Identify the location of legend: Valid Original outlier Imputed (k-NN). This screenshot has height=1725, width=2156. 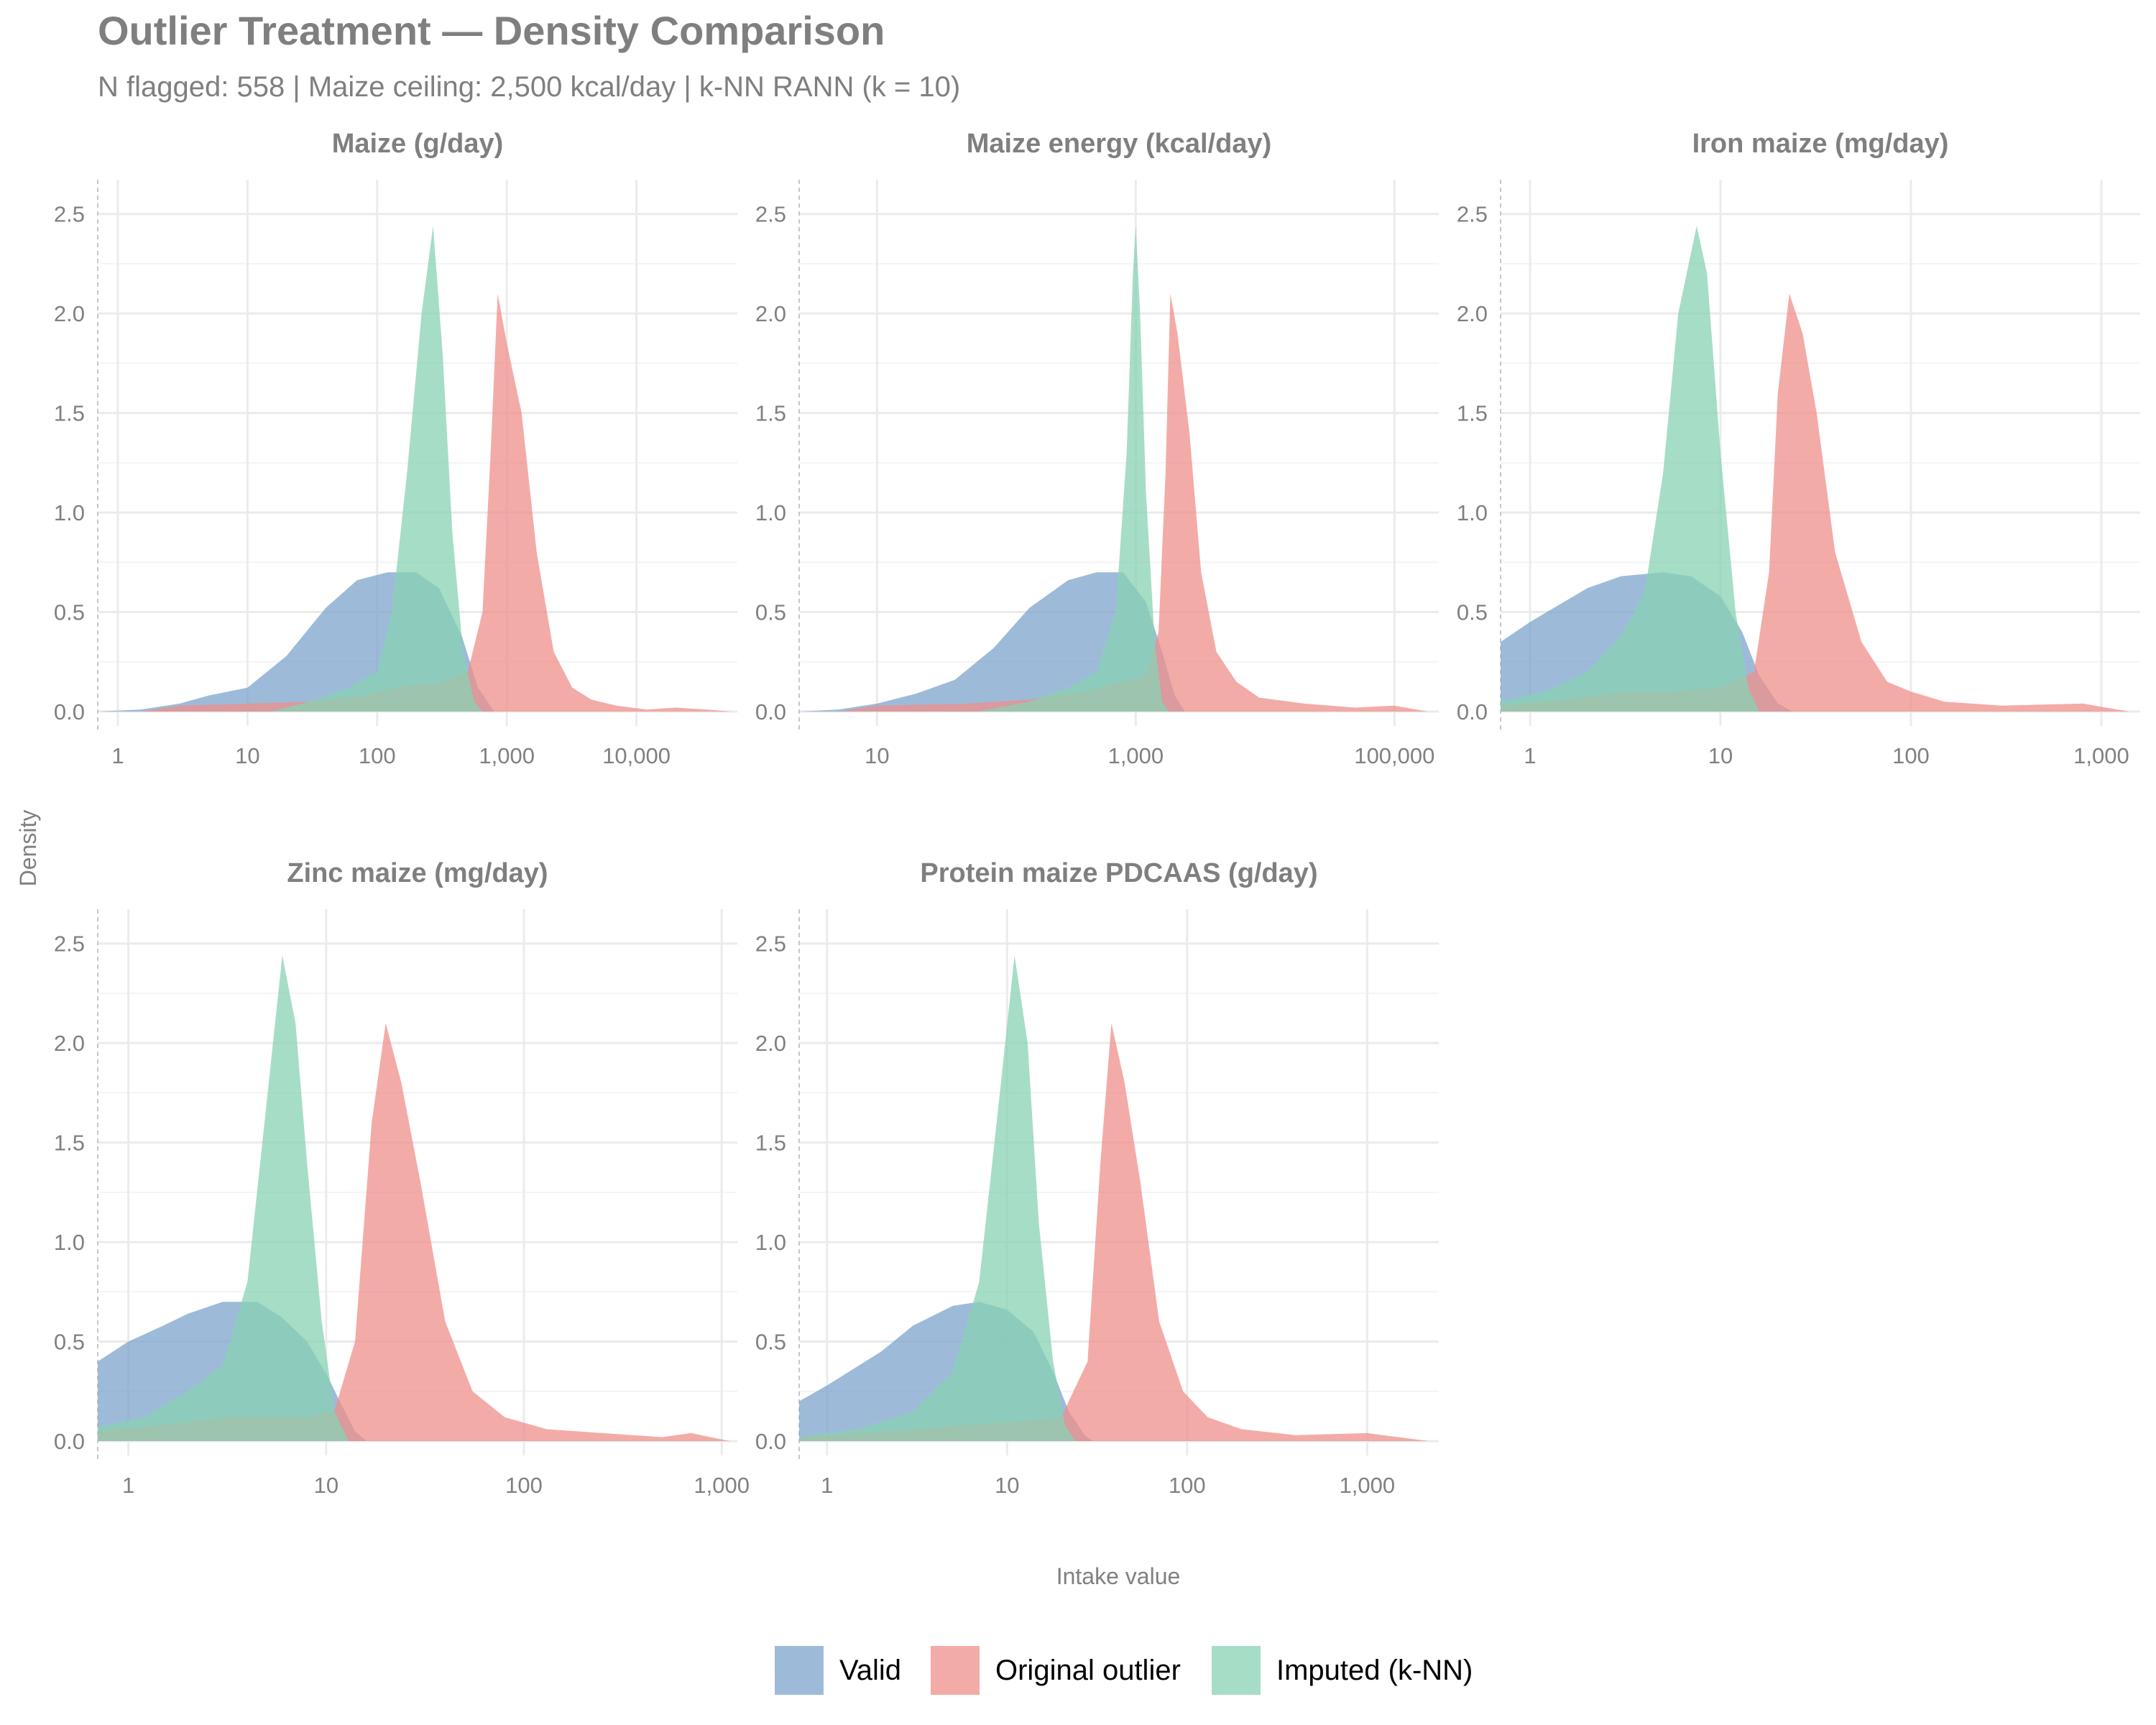
(1124, 1670).